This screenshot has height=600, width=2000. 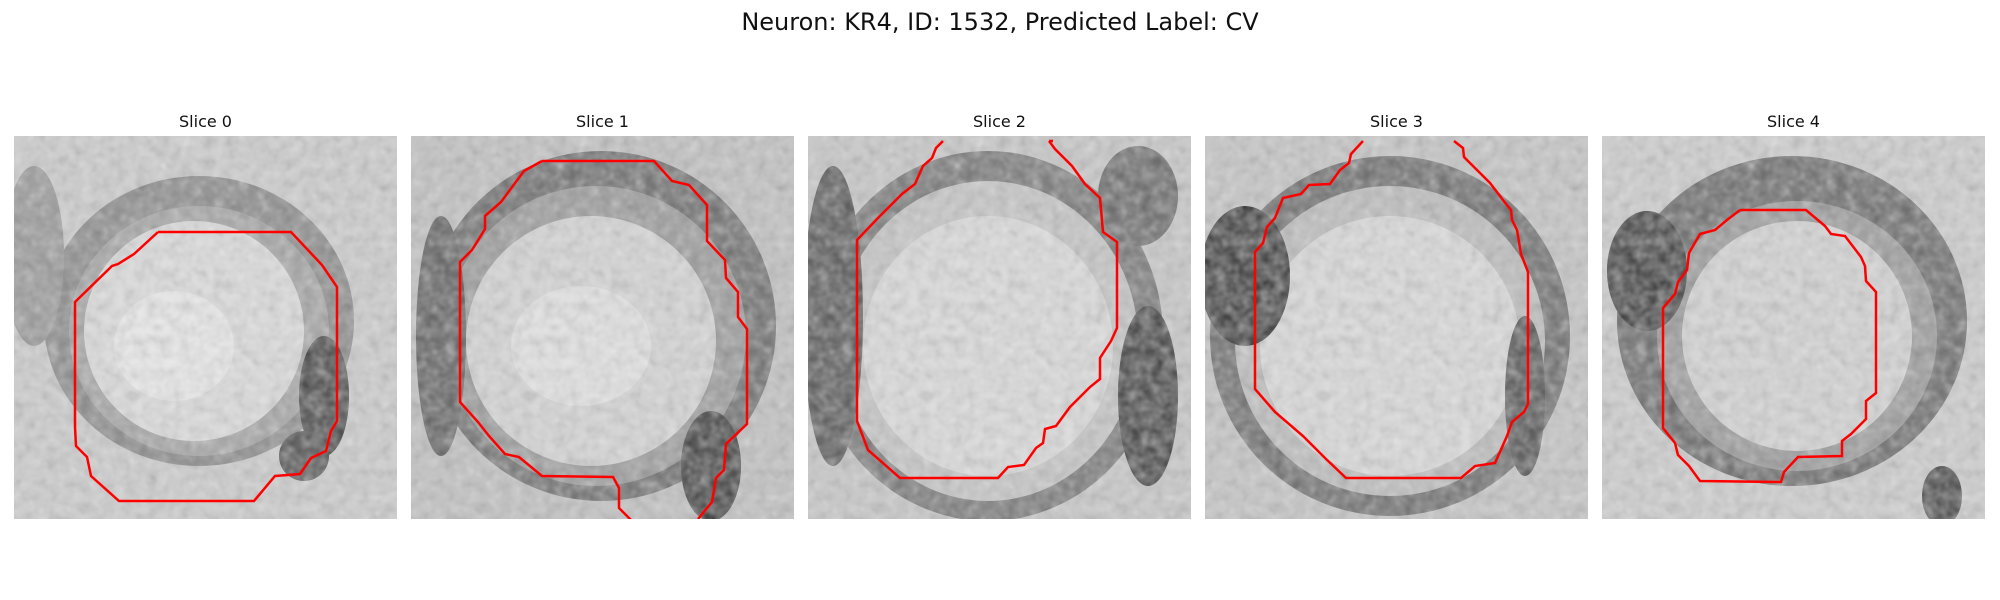 I want to click on slice-panel-1: Slice 1, so click(x=602, y=314).